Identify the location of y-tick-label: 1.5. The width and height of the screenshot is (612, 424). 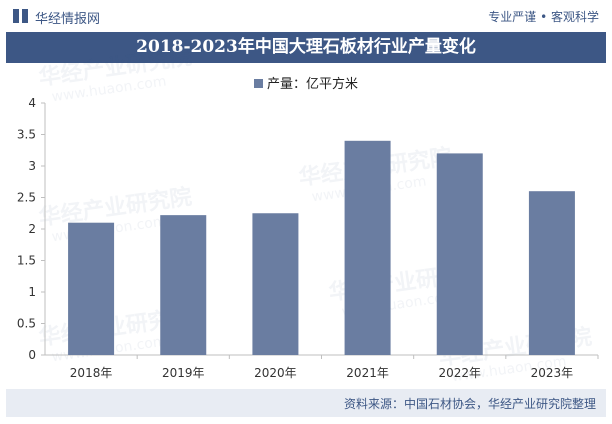
(26, 261).